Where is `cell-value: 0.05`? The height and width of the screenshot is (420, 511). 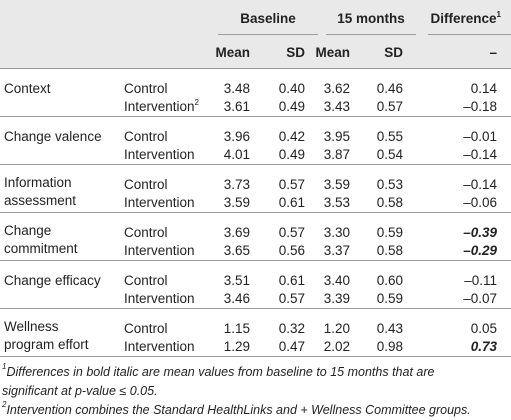
cell-value: 0.05 is located at coordinates (483, 328).